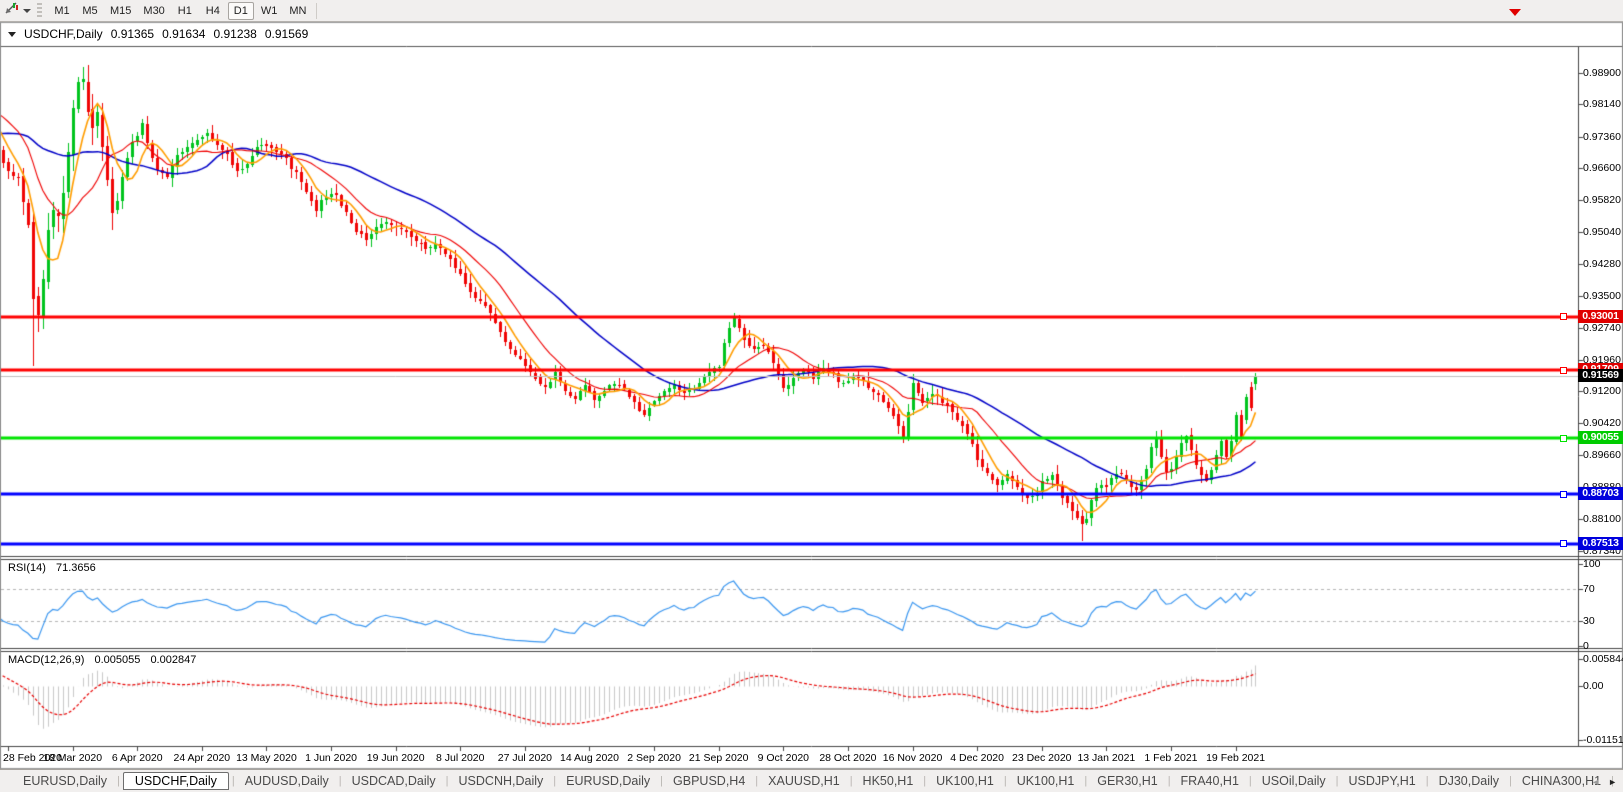  What do you see at coordinates (1602, 423) in the screenshot?
I see `price-axis-label: 0.90420` at bounding box center [1602, 423].